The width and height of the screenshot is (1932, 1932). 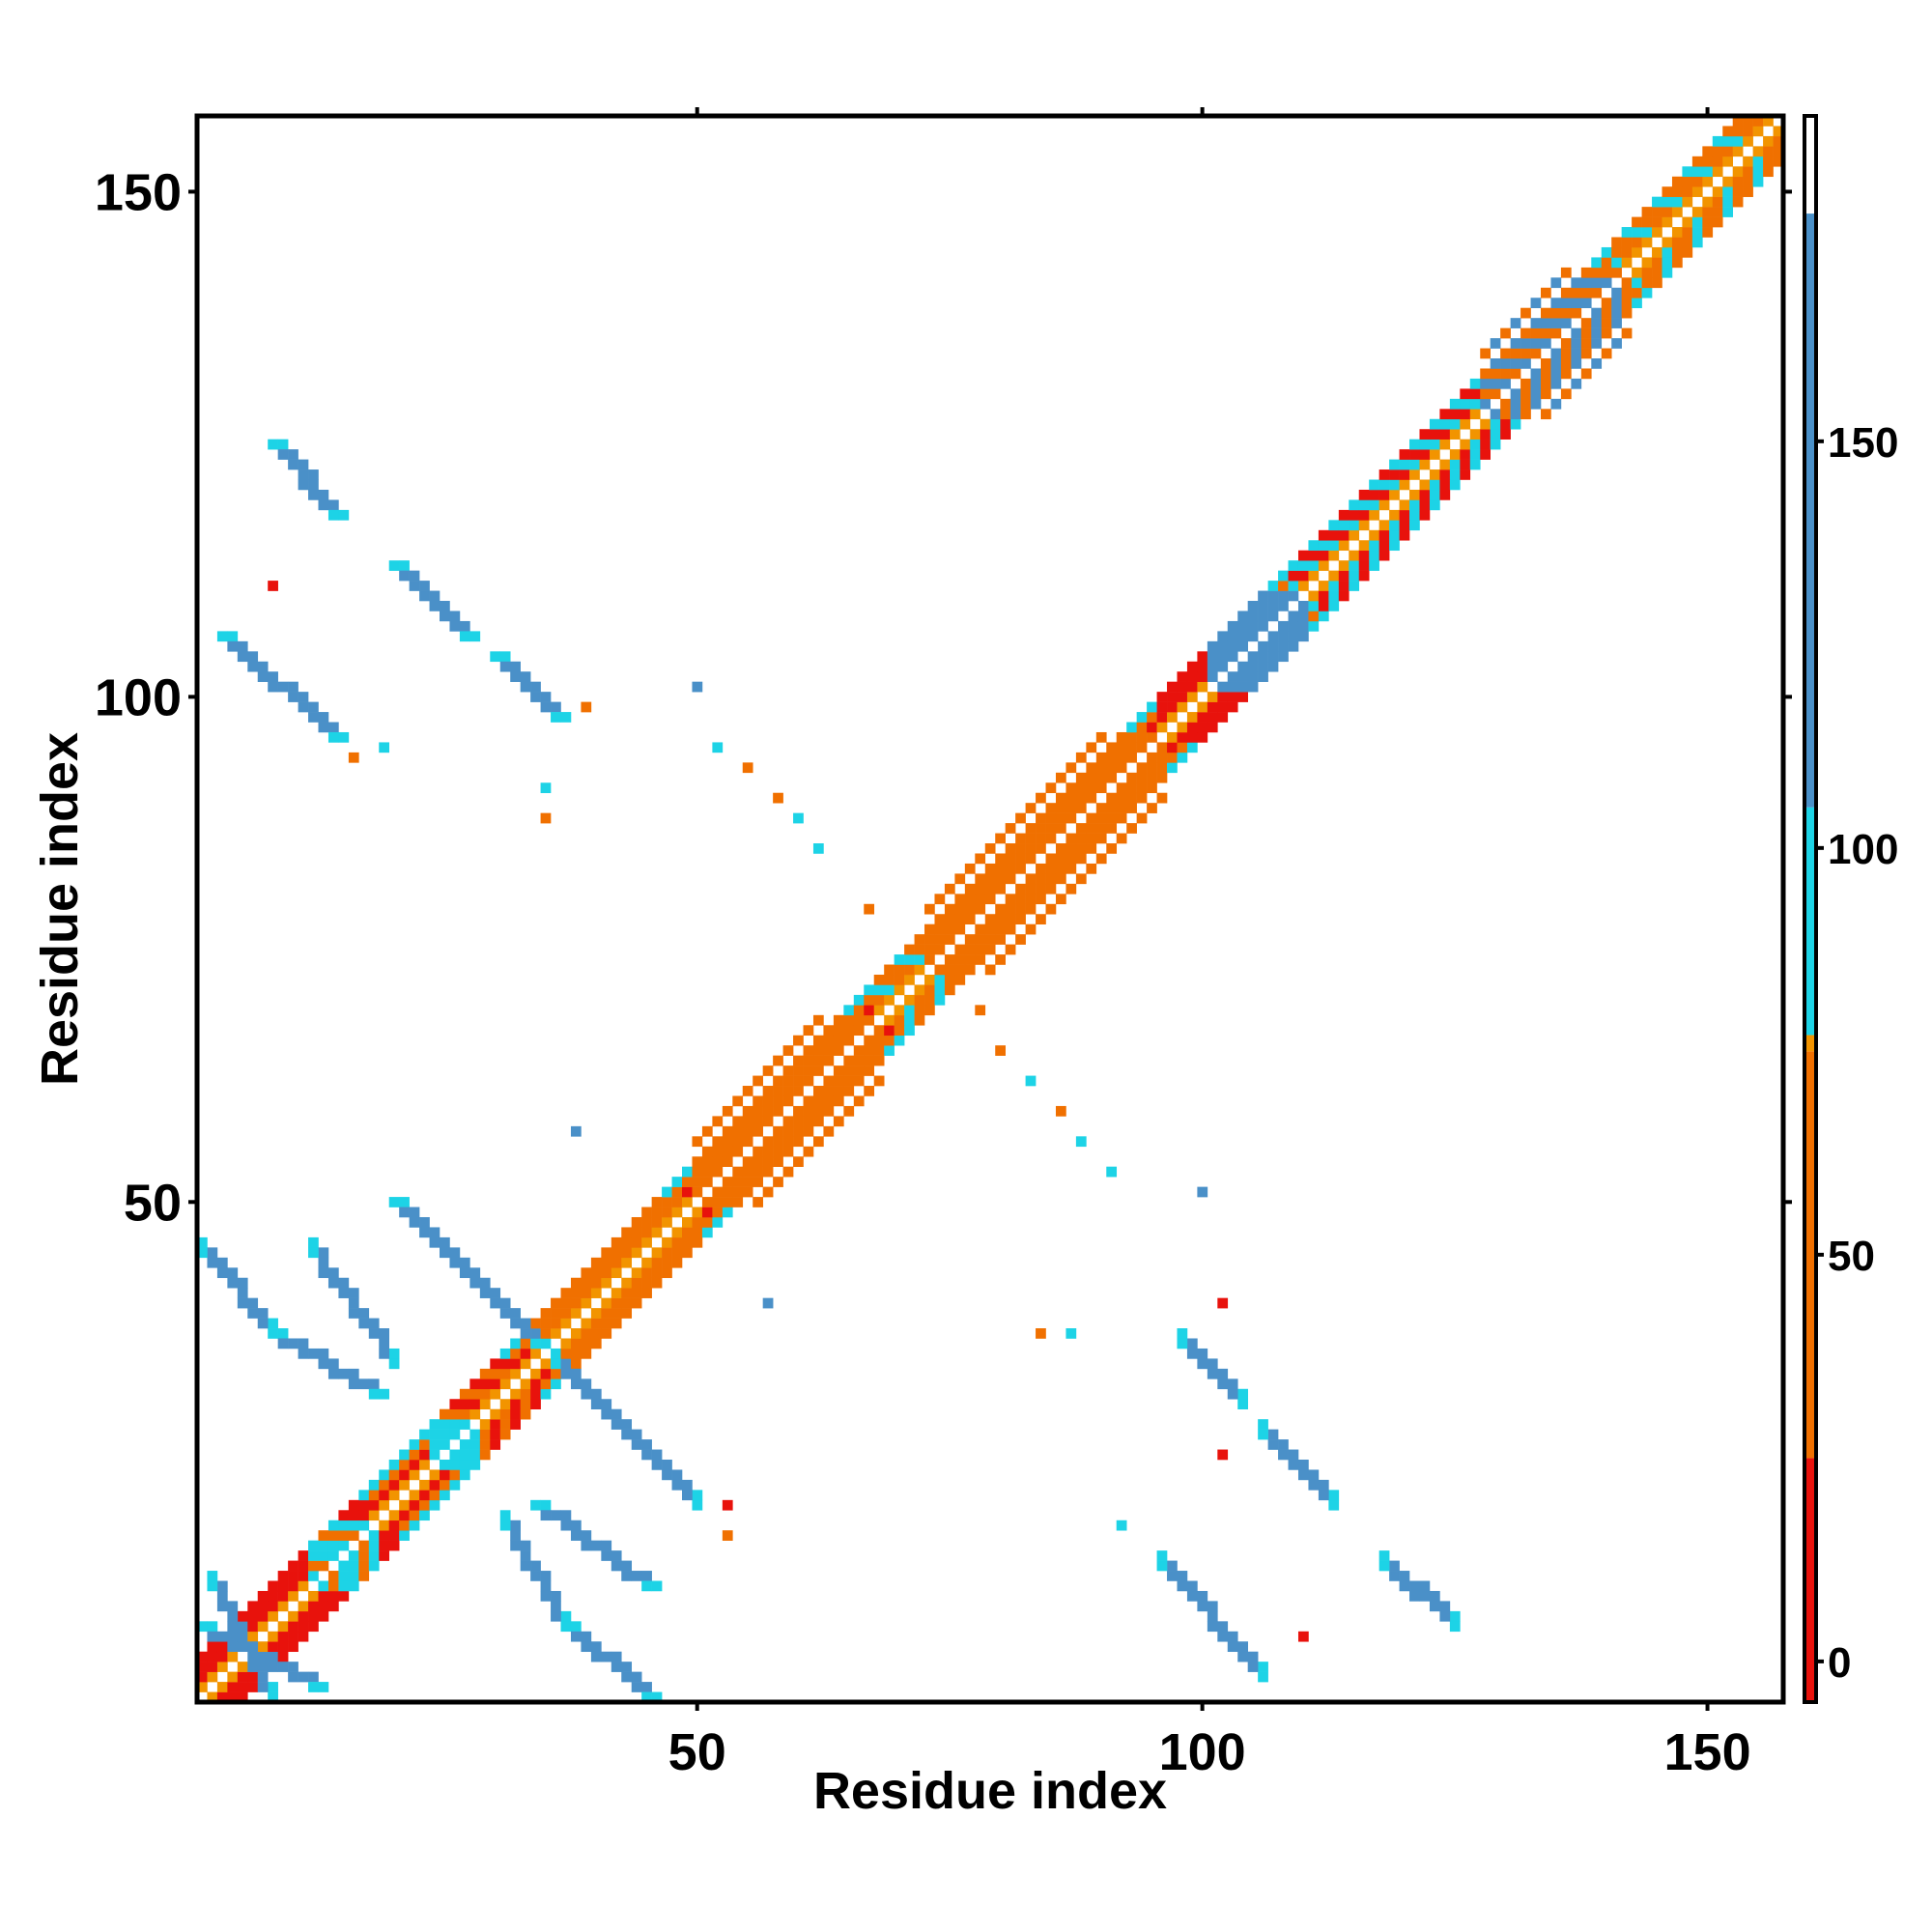 I want to click on y-tick-label: 150, so click(x=138, y=192).